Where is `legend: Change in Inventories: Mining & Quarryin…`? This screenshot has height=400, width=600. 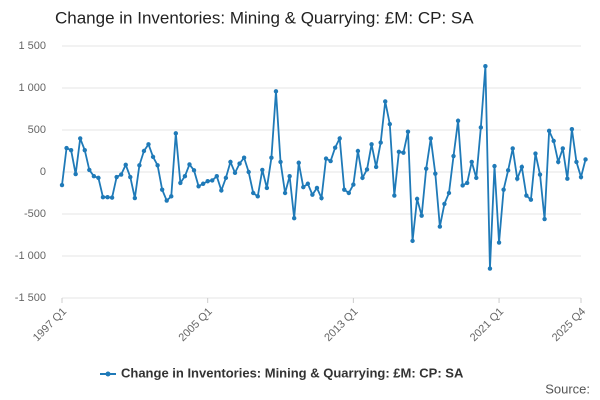
legend: Change in Inventories: Mining & Quarryin… is located at coordinates (282, 372).